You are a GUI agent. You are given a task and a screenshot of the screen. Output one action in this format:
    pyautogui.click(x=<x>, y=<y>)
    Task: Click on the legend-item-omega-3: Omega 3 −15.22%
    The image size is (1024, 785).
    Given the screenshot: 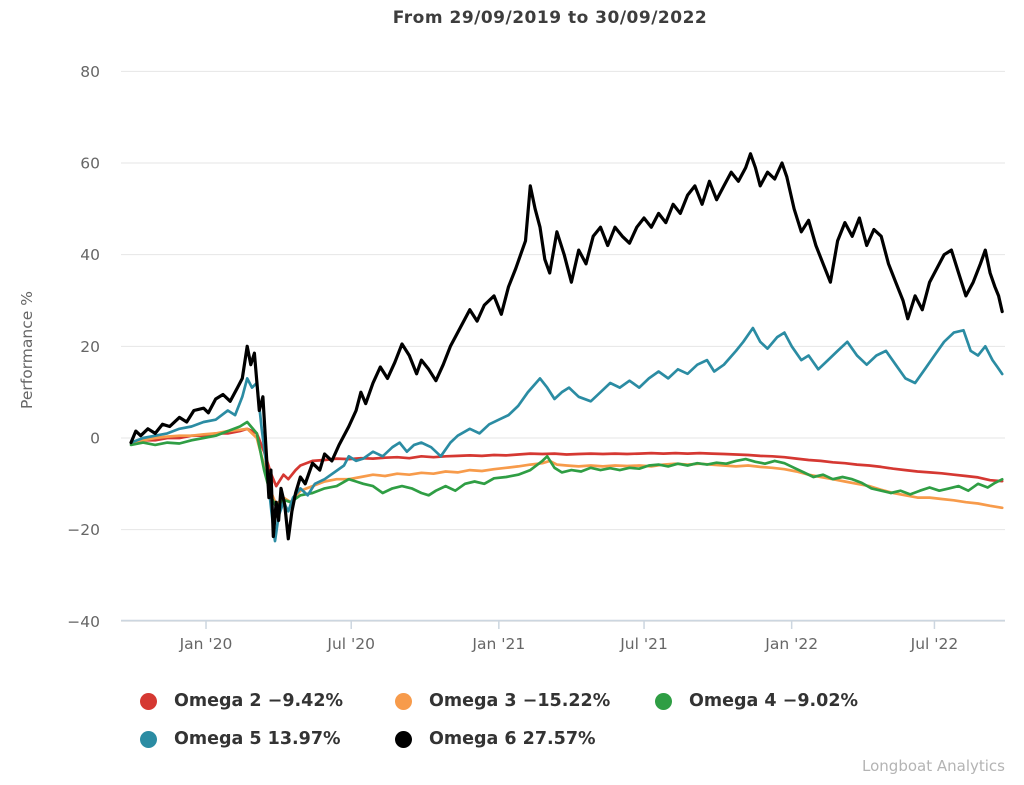 What is the action you would take?
    pyautogui.click(x=502, y=701)
    